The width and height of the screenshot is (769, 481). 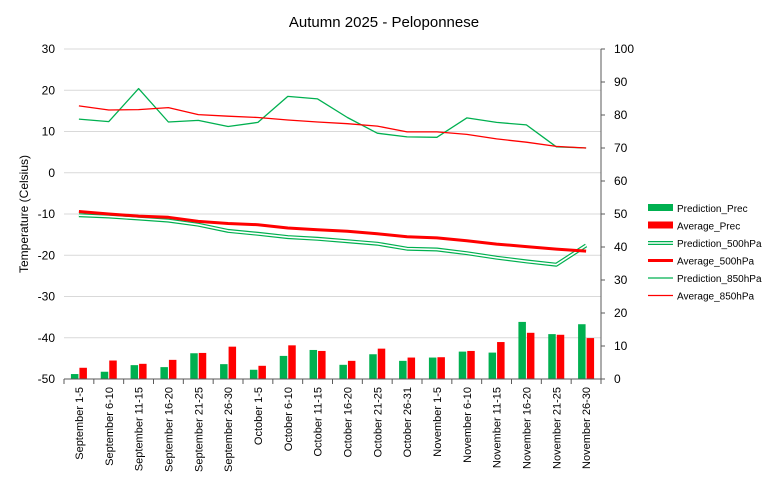 What do you see at coordinates (110, 426) in the screenshot?
I see `x-tick-label: September 6-10` at bounding box center [110, 426].